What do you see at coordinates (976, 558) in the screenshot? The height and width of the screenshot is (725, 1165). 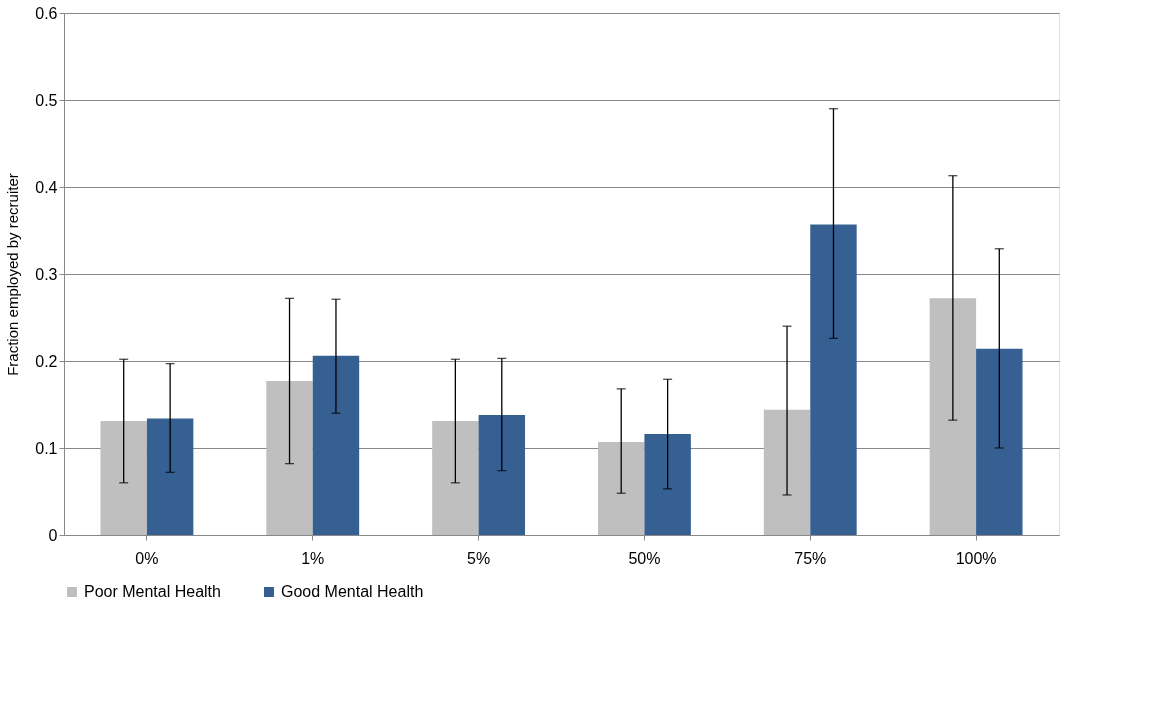 I see `x-tick-label: 100%` at bounding box center [976, 558].